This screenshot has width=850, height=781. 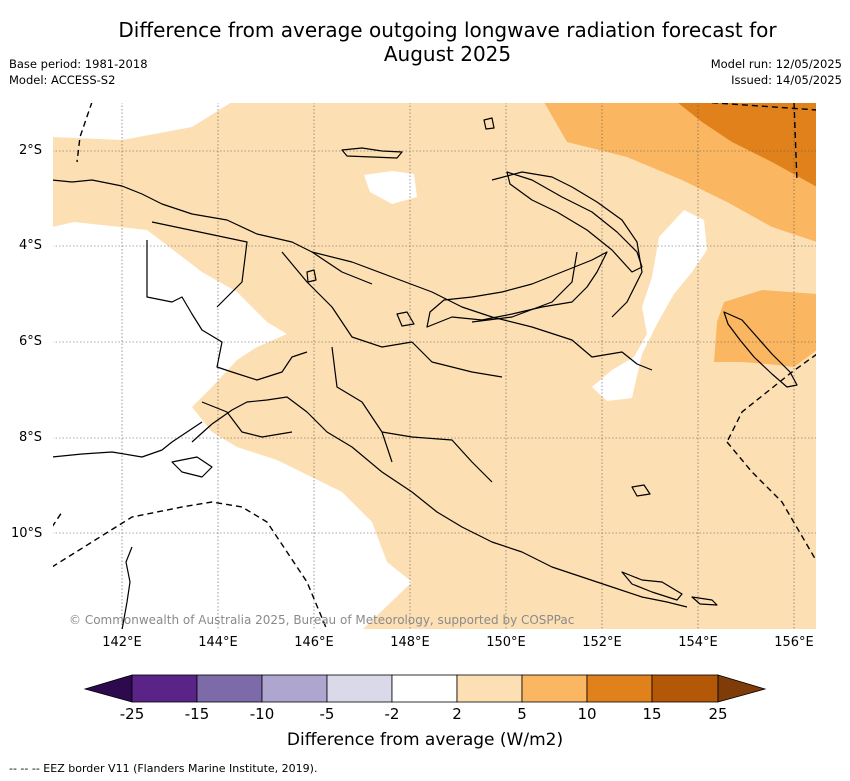 I want to click on lon-label-156e: 156°E, so click(x=794, y=642).